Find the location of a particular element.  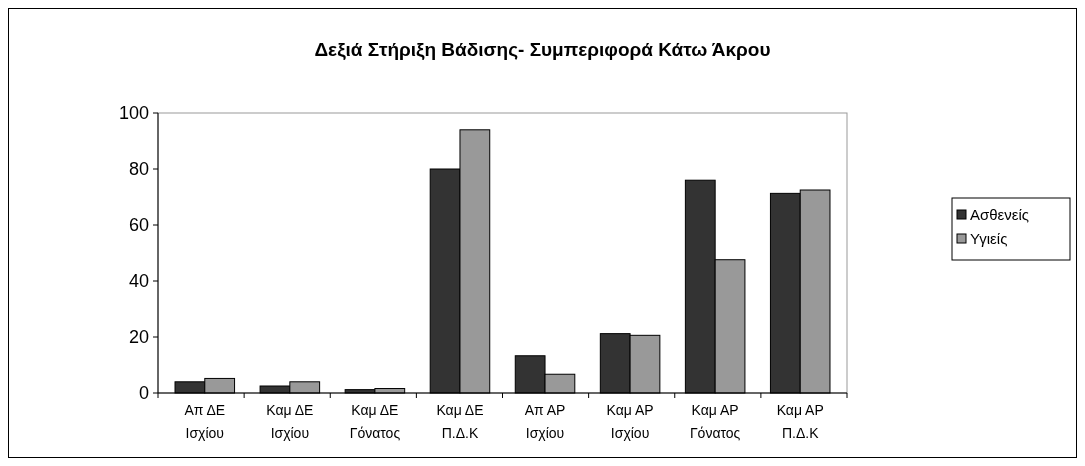

y-tick-label: 80 is located at coordinates (138, 169).